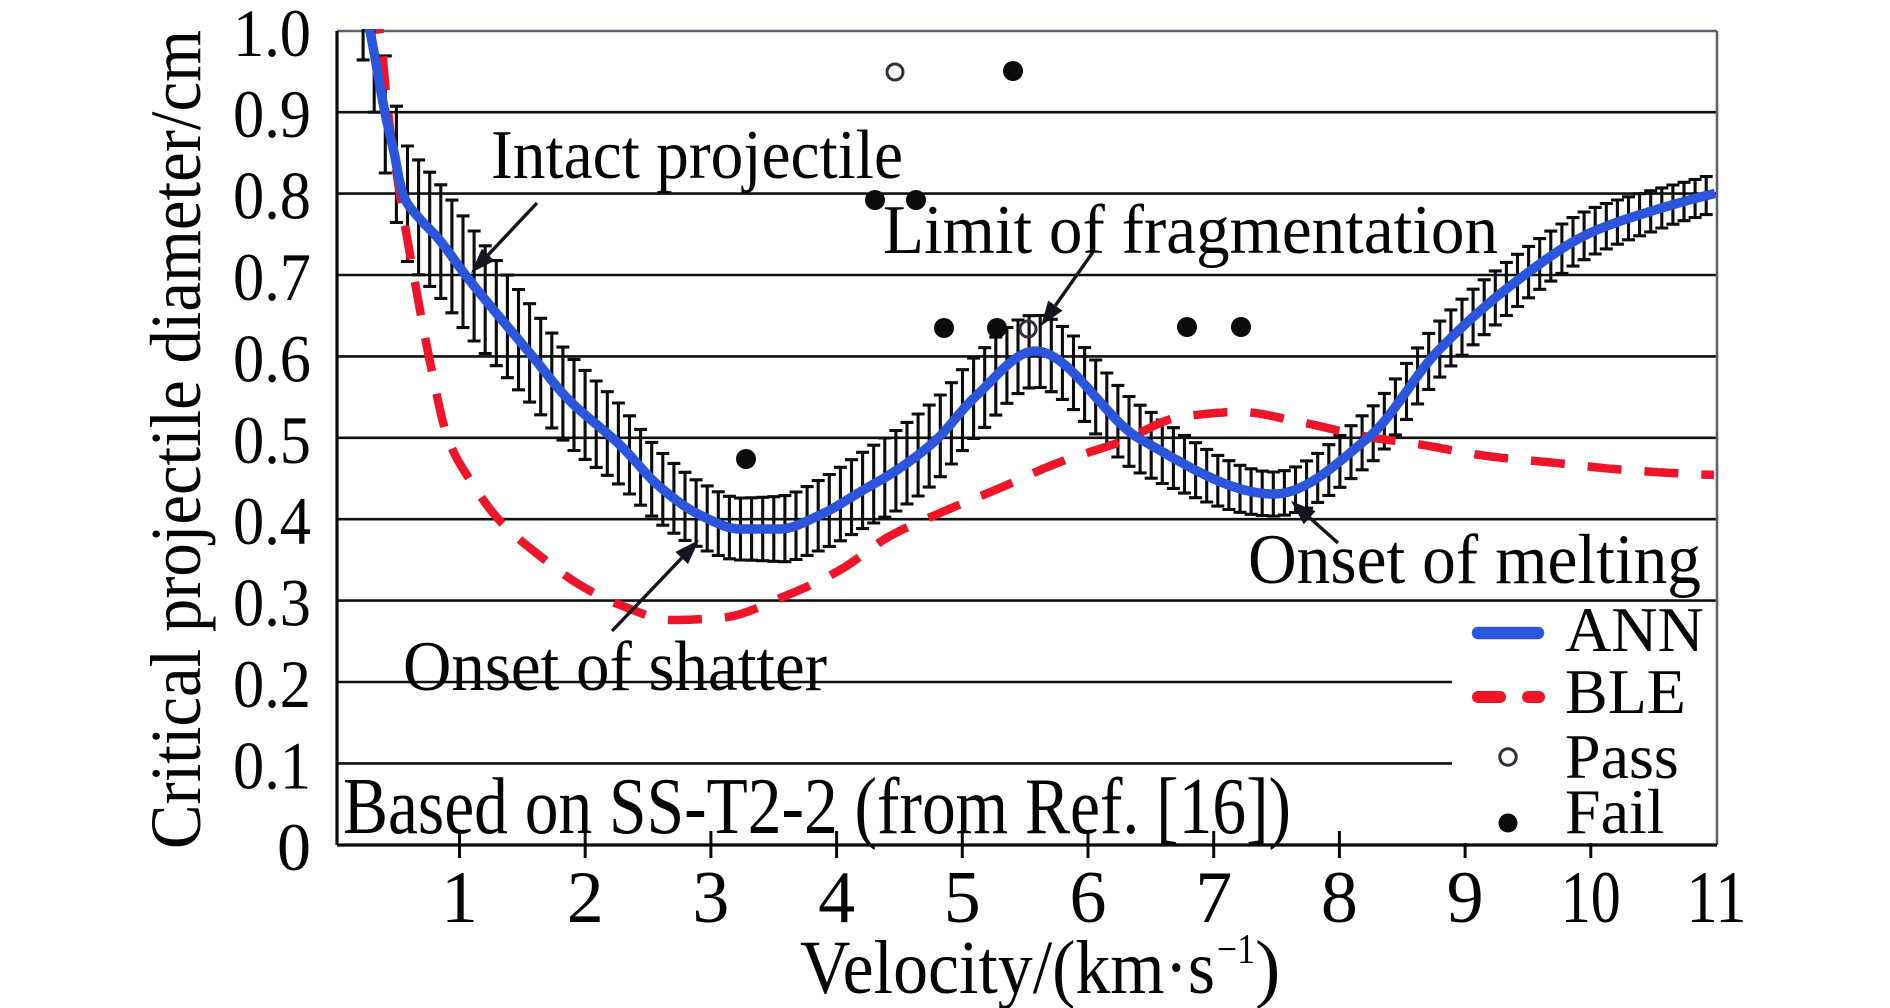  Describe the element at coordinates (817, 806) in the screenshot. I see `svg-text:Based on SS-T2-2 (from Ref. [1: Based on SS-T2-2 (from Ref. [16])` at that location.